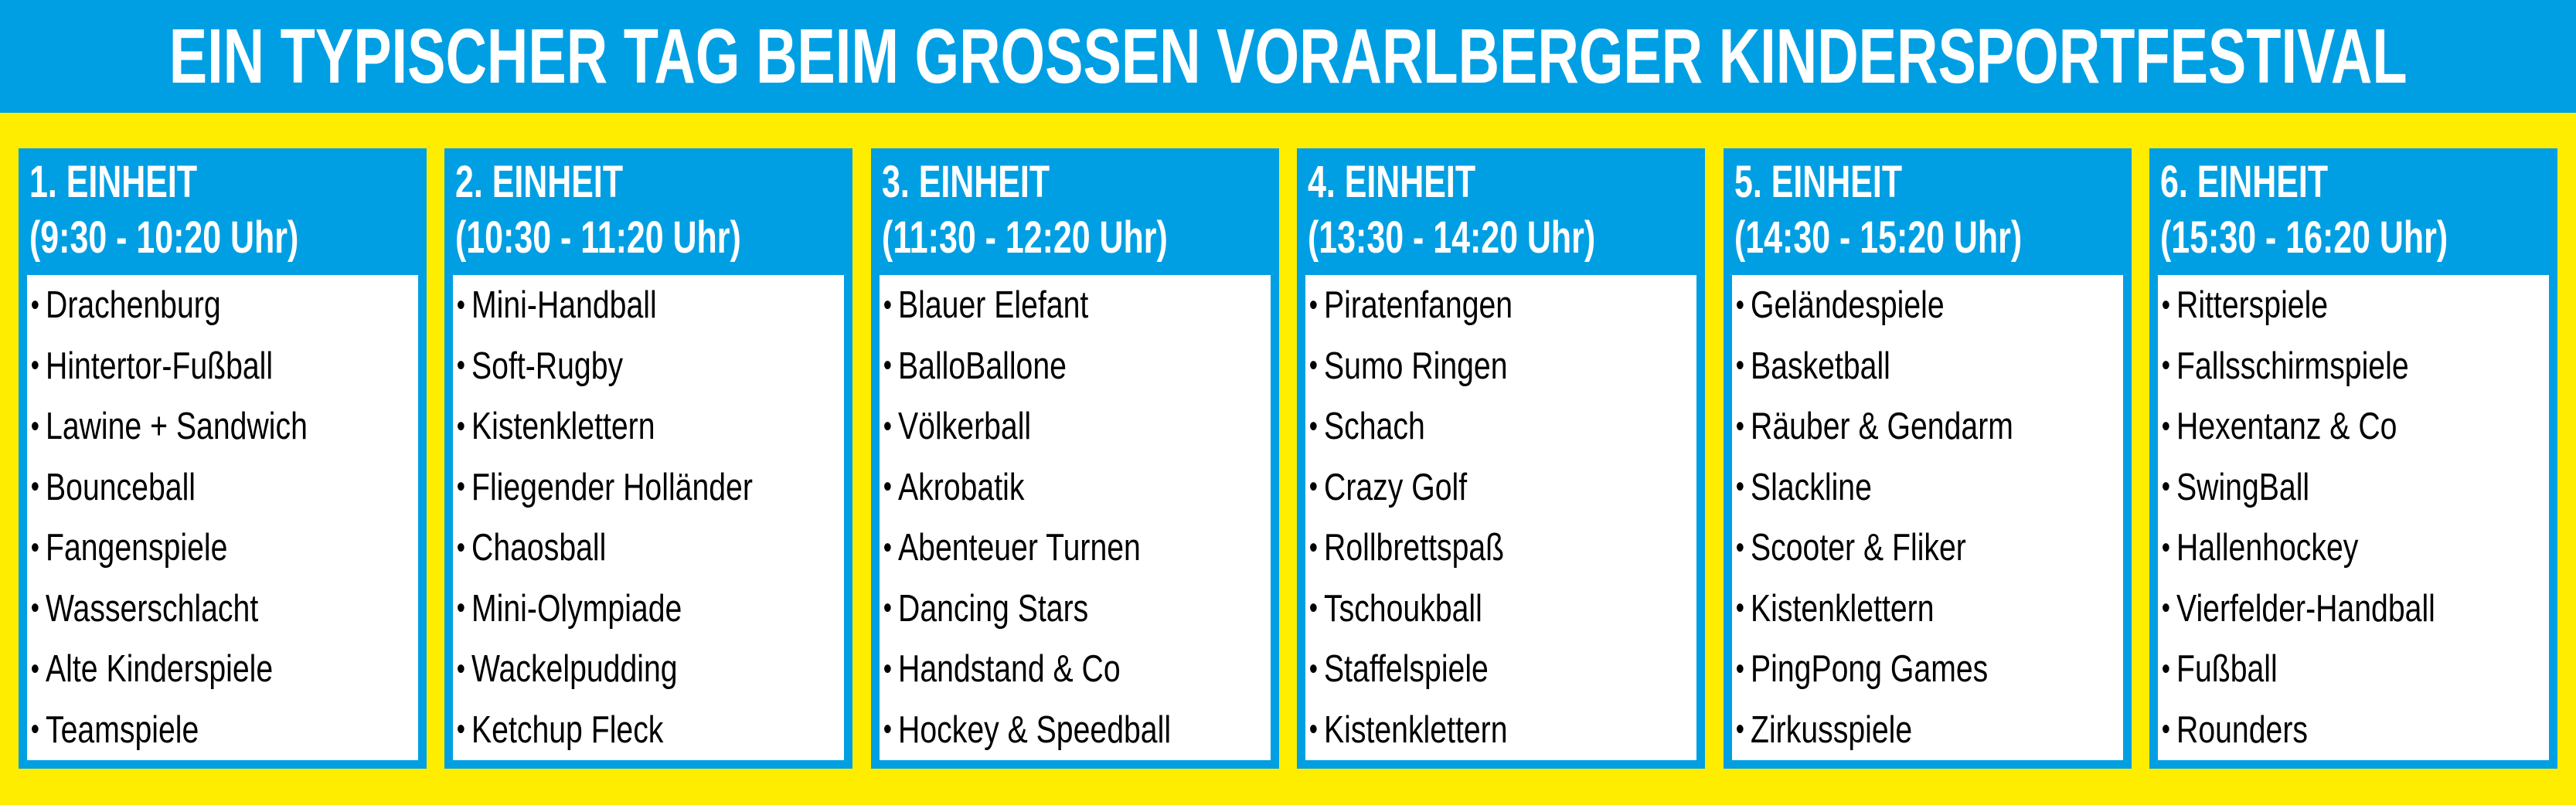  Describe the element at coordinates (137, 548) in the screenshot. I see `activity-label: Fangenspiele` at that location.